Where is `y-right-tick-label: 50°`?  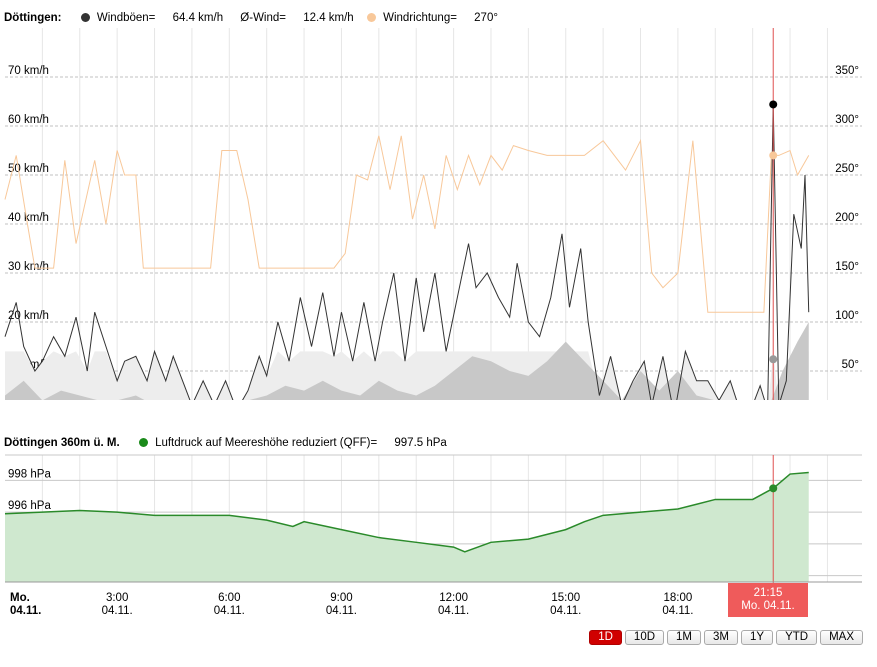
y-right-tick-label: 50° is located at coordinates (850, 365).